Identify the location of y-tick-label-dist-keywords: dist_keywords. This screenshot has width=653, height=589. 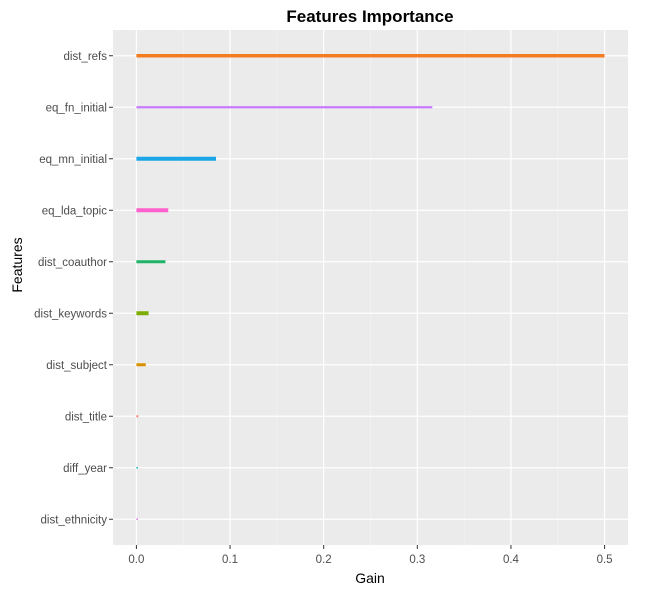
(70, 314).